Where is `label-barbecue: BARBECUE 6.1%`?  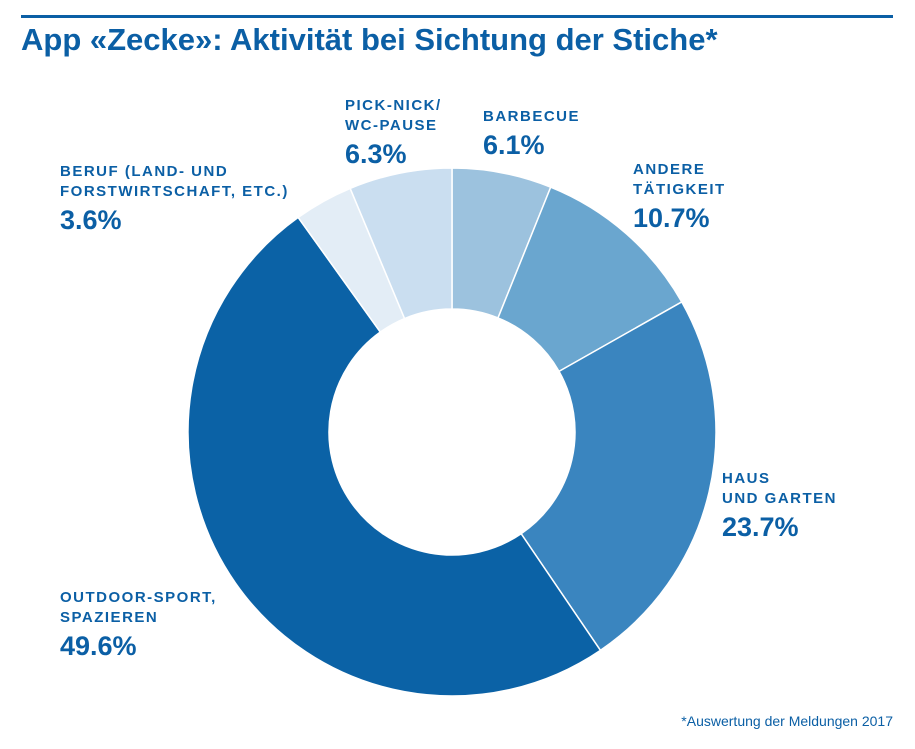
label-barbecue: BARBECUE 6.1% is located at coordinates (531, 134).